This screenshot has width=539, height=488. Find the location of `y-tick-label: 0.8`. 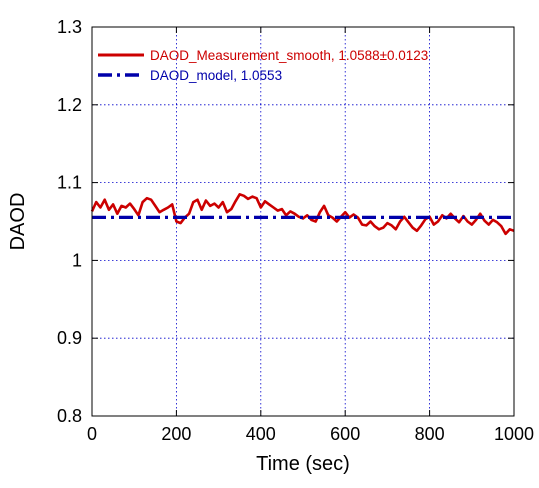

y-tick-label: 0.8 is located at coordinates (69, 416).